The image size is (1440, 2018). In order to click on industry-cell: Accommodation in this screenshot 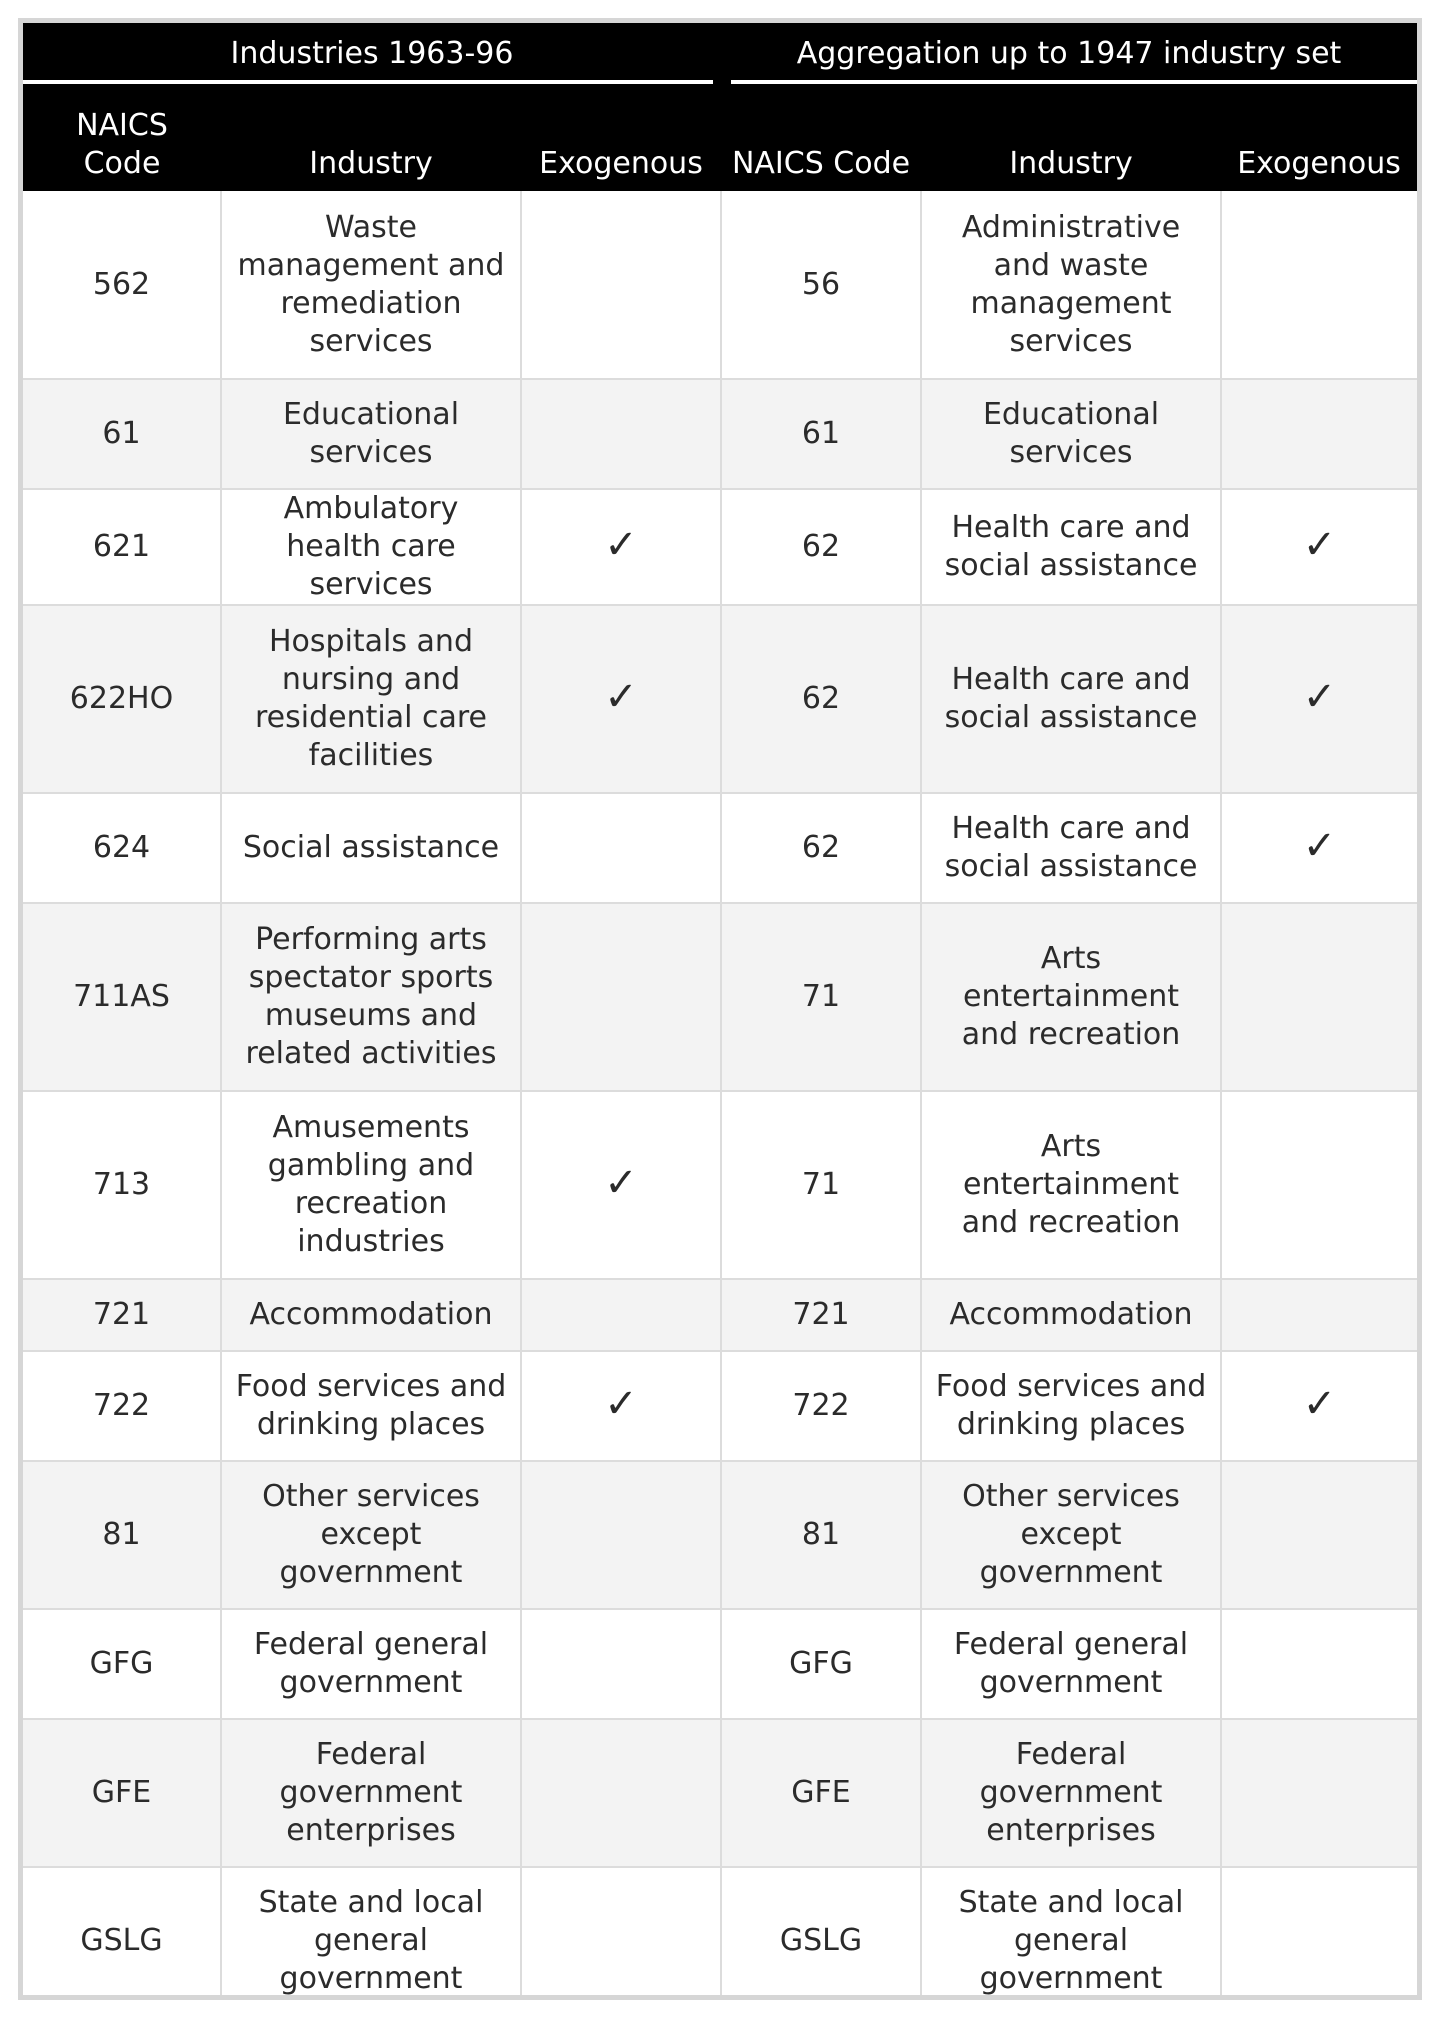, I will do `click(371, 1315)`.